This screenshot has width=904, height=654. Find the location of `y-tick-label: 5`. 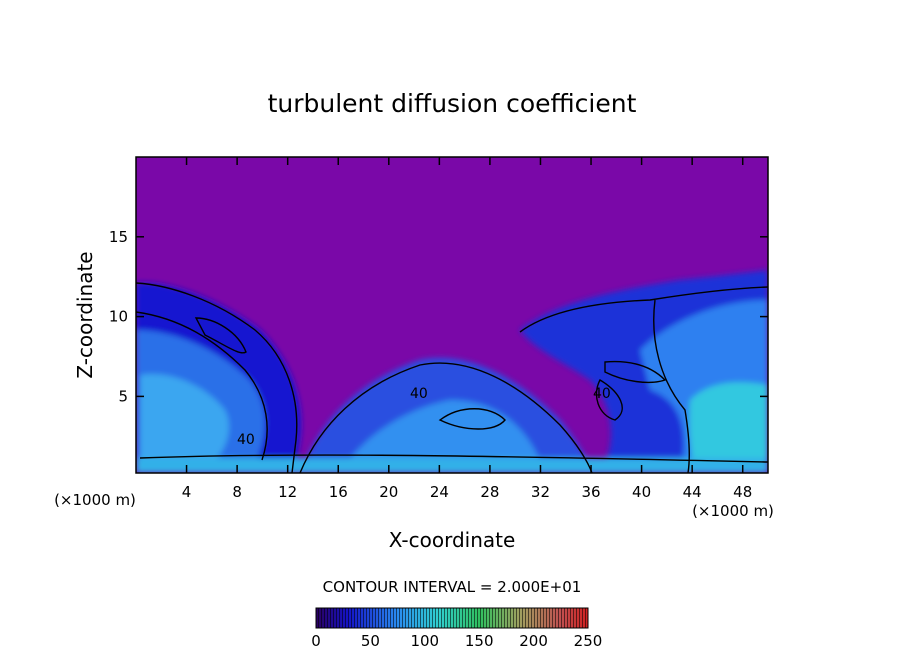

y-tick-label: 5 is located at coordinates (123, 396).